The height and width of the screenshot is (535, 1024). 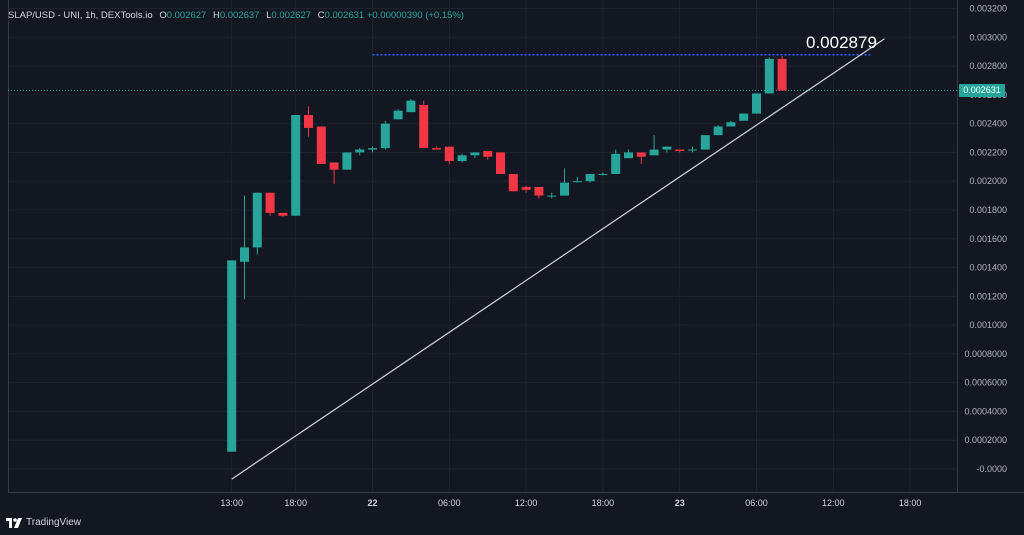 I want to click on price-tick-label: 0.0008000, so click(x=985, y=354).